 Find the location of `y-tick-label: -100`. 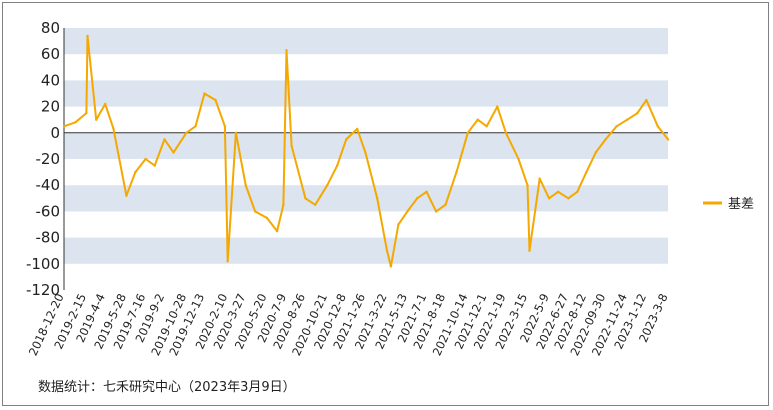

y-tick-label: -100 is located at coordinates (43, 264).